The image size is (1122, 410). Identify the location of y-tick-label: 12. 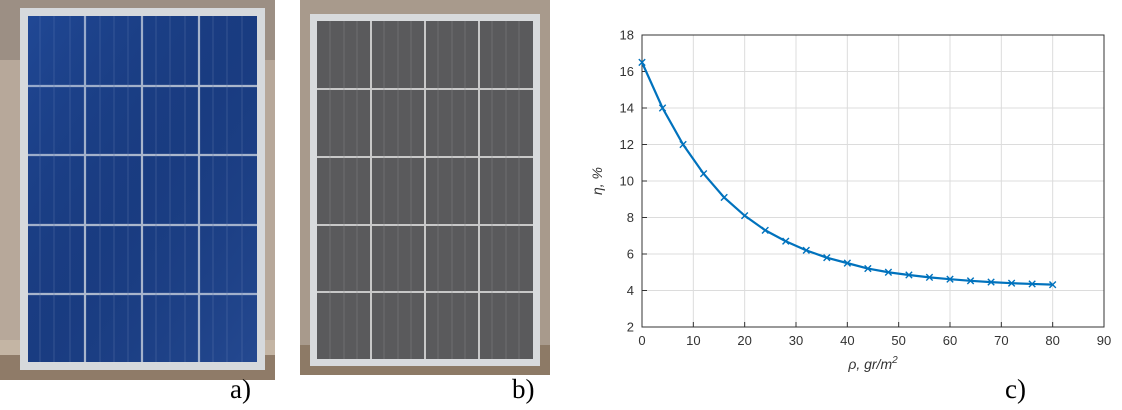
(627, 144).